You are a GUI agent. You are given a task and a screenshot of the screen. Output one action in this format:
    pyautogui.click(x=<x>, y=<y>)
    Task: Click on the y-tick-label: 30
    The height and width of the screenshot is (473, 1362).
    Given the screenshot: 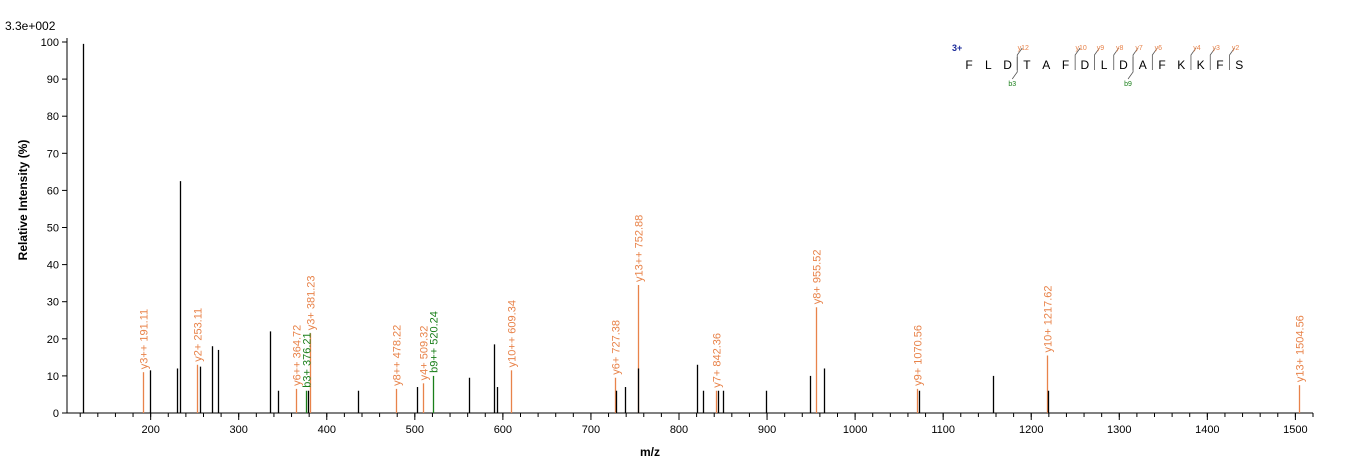 What is the action you would take?
    pyautogui.click(x=53, y=303)
    